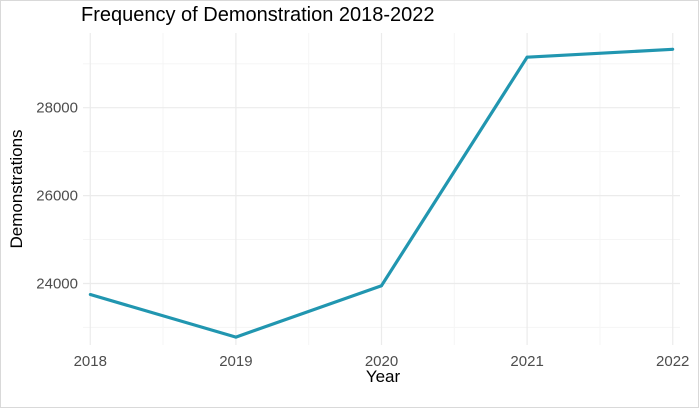  Describe the element at coordinates (383, 376) in the screenshot. I see `x-axis-label: Year` at that location.